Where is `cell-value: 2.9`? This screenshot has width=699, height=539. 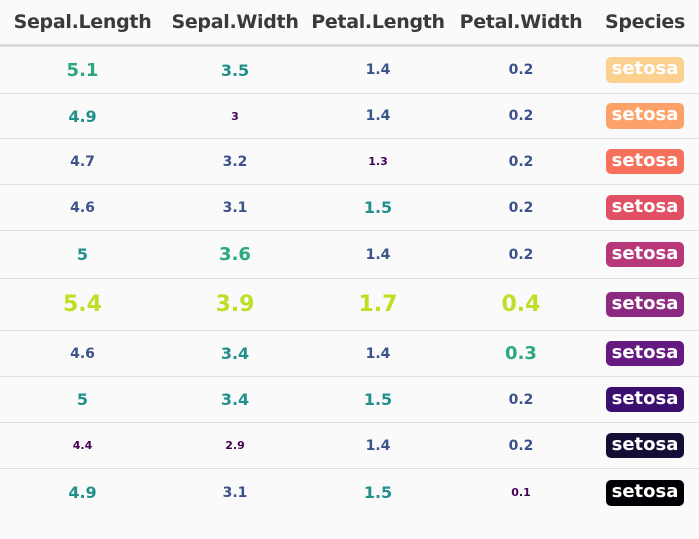 cell-value: 2.9 is located at coordinates (235, 445).